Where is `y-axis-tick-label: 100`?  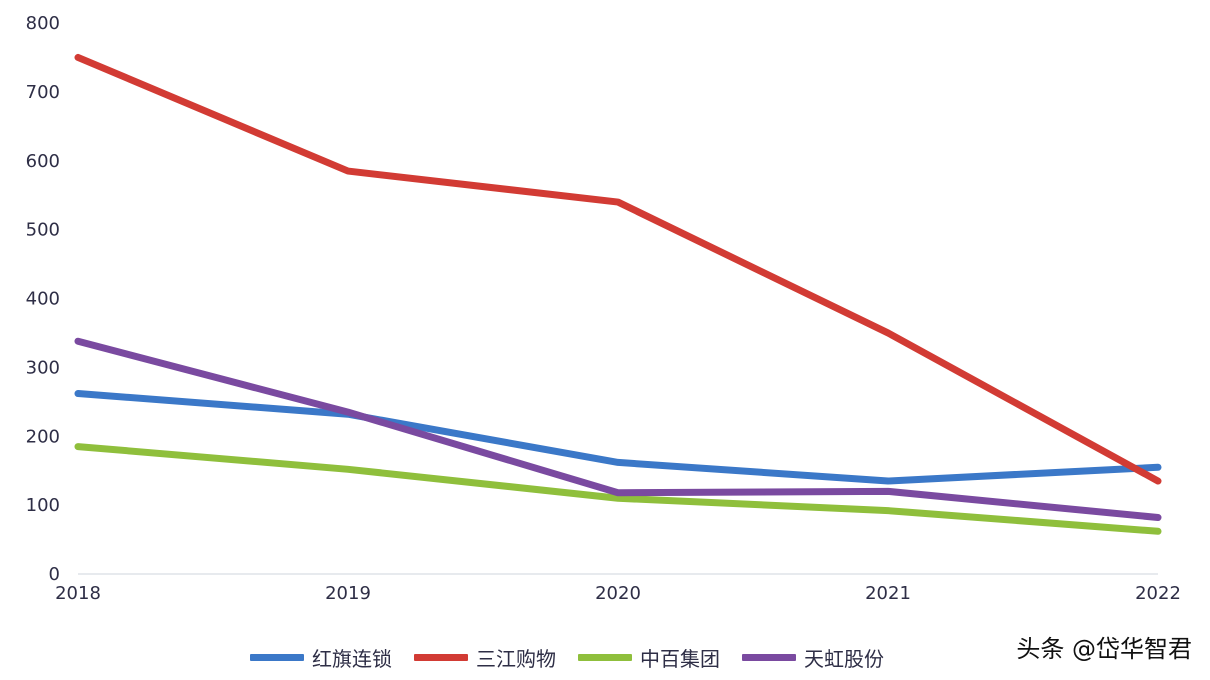 y-axis-tick-label: 100 is located at coordinates (43, 505).